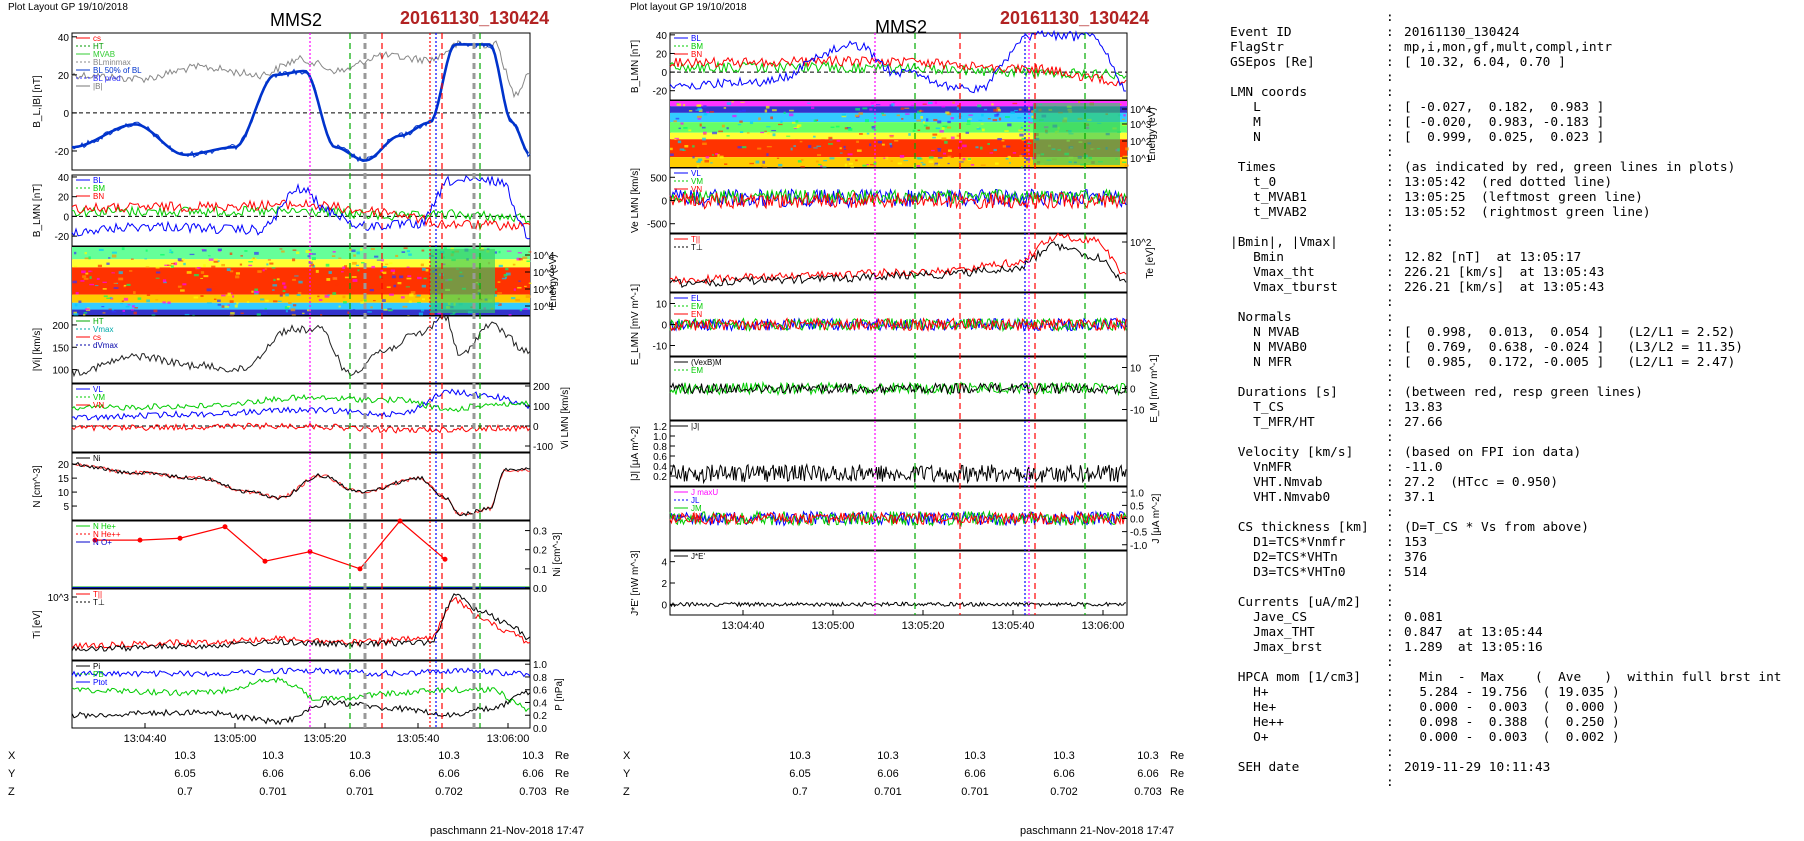  I want to click on middle-event-id: 20161130_130424, so click(1075, 18).